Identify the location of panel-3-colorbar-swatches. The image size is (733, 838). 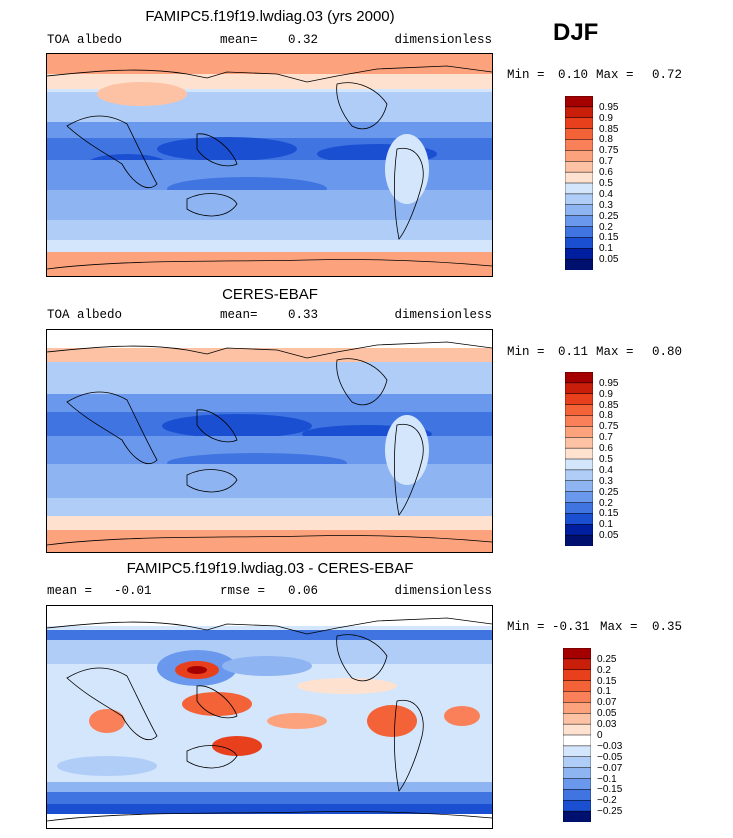
(577, 735).